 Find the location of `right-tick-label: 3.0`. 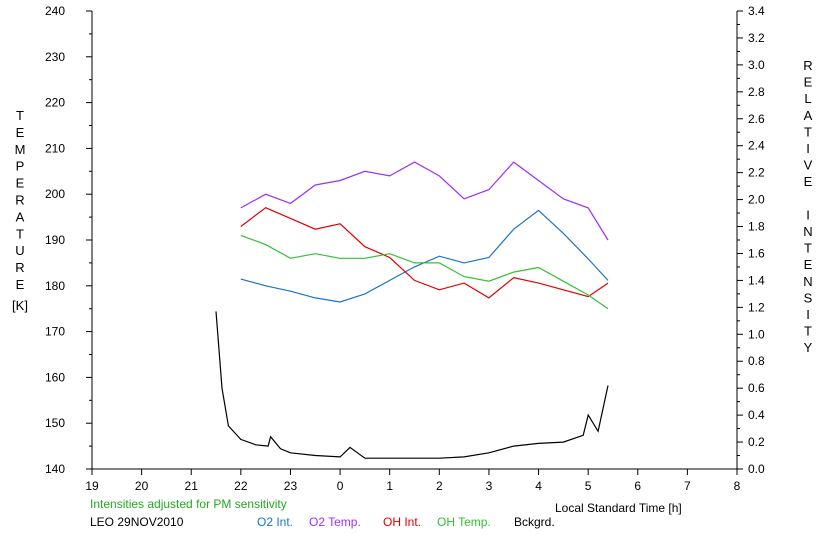

right-tick-label: 3.0 is located at coordinates (756, 65).